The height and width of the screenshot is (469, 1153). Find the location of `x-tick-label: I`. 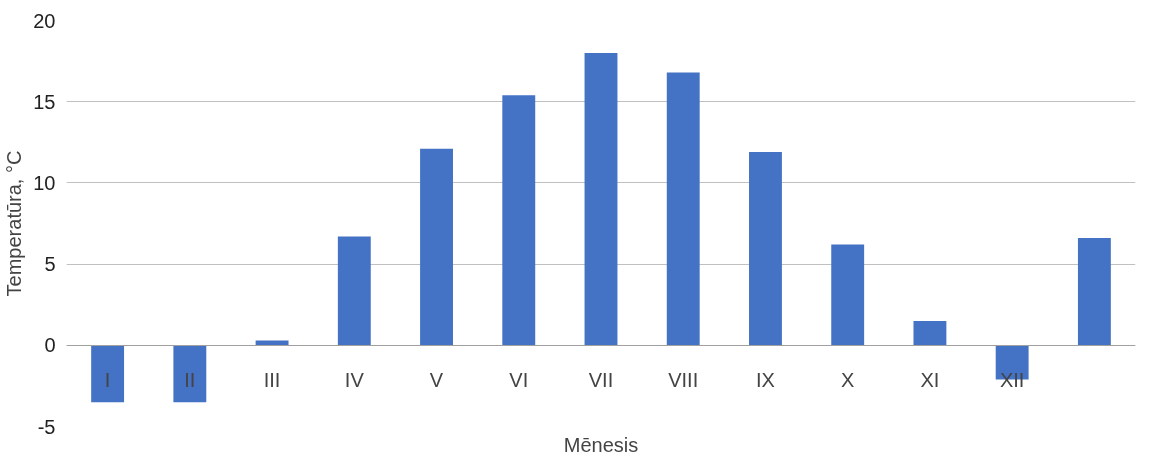

x-tick-label: I is located at coordinates (107, 380).